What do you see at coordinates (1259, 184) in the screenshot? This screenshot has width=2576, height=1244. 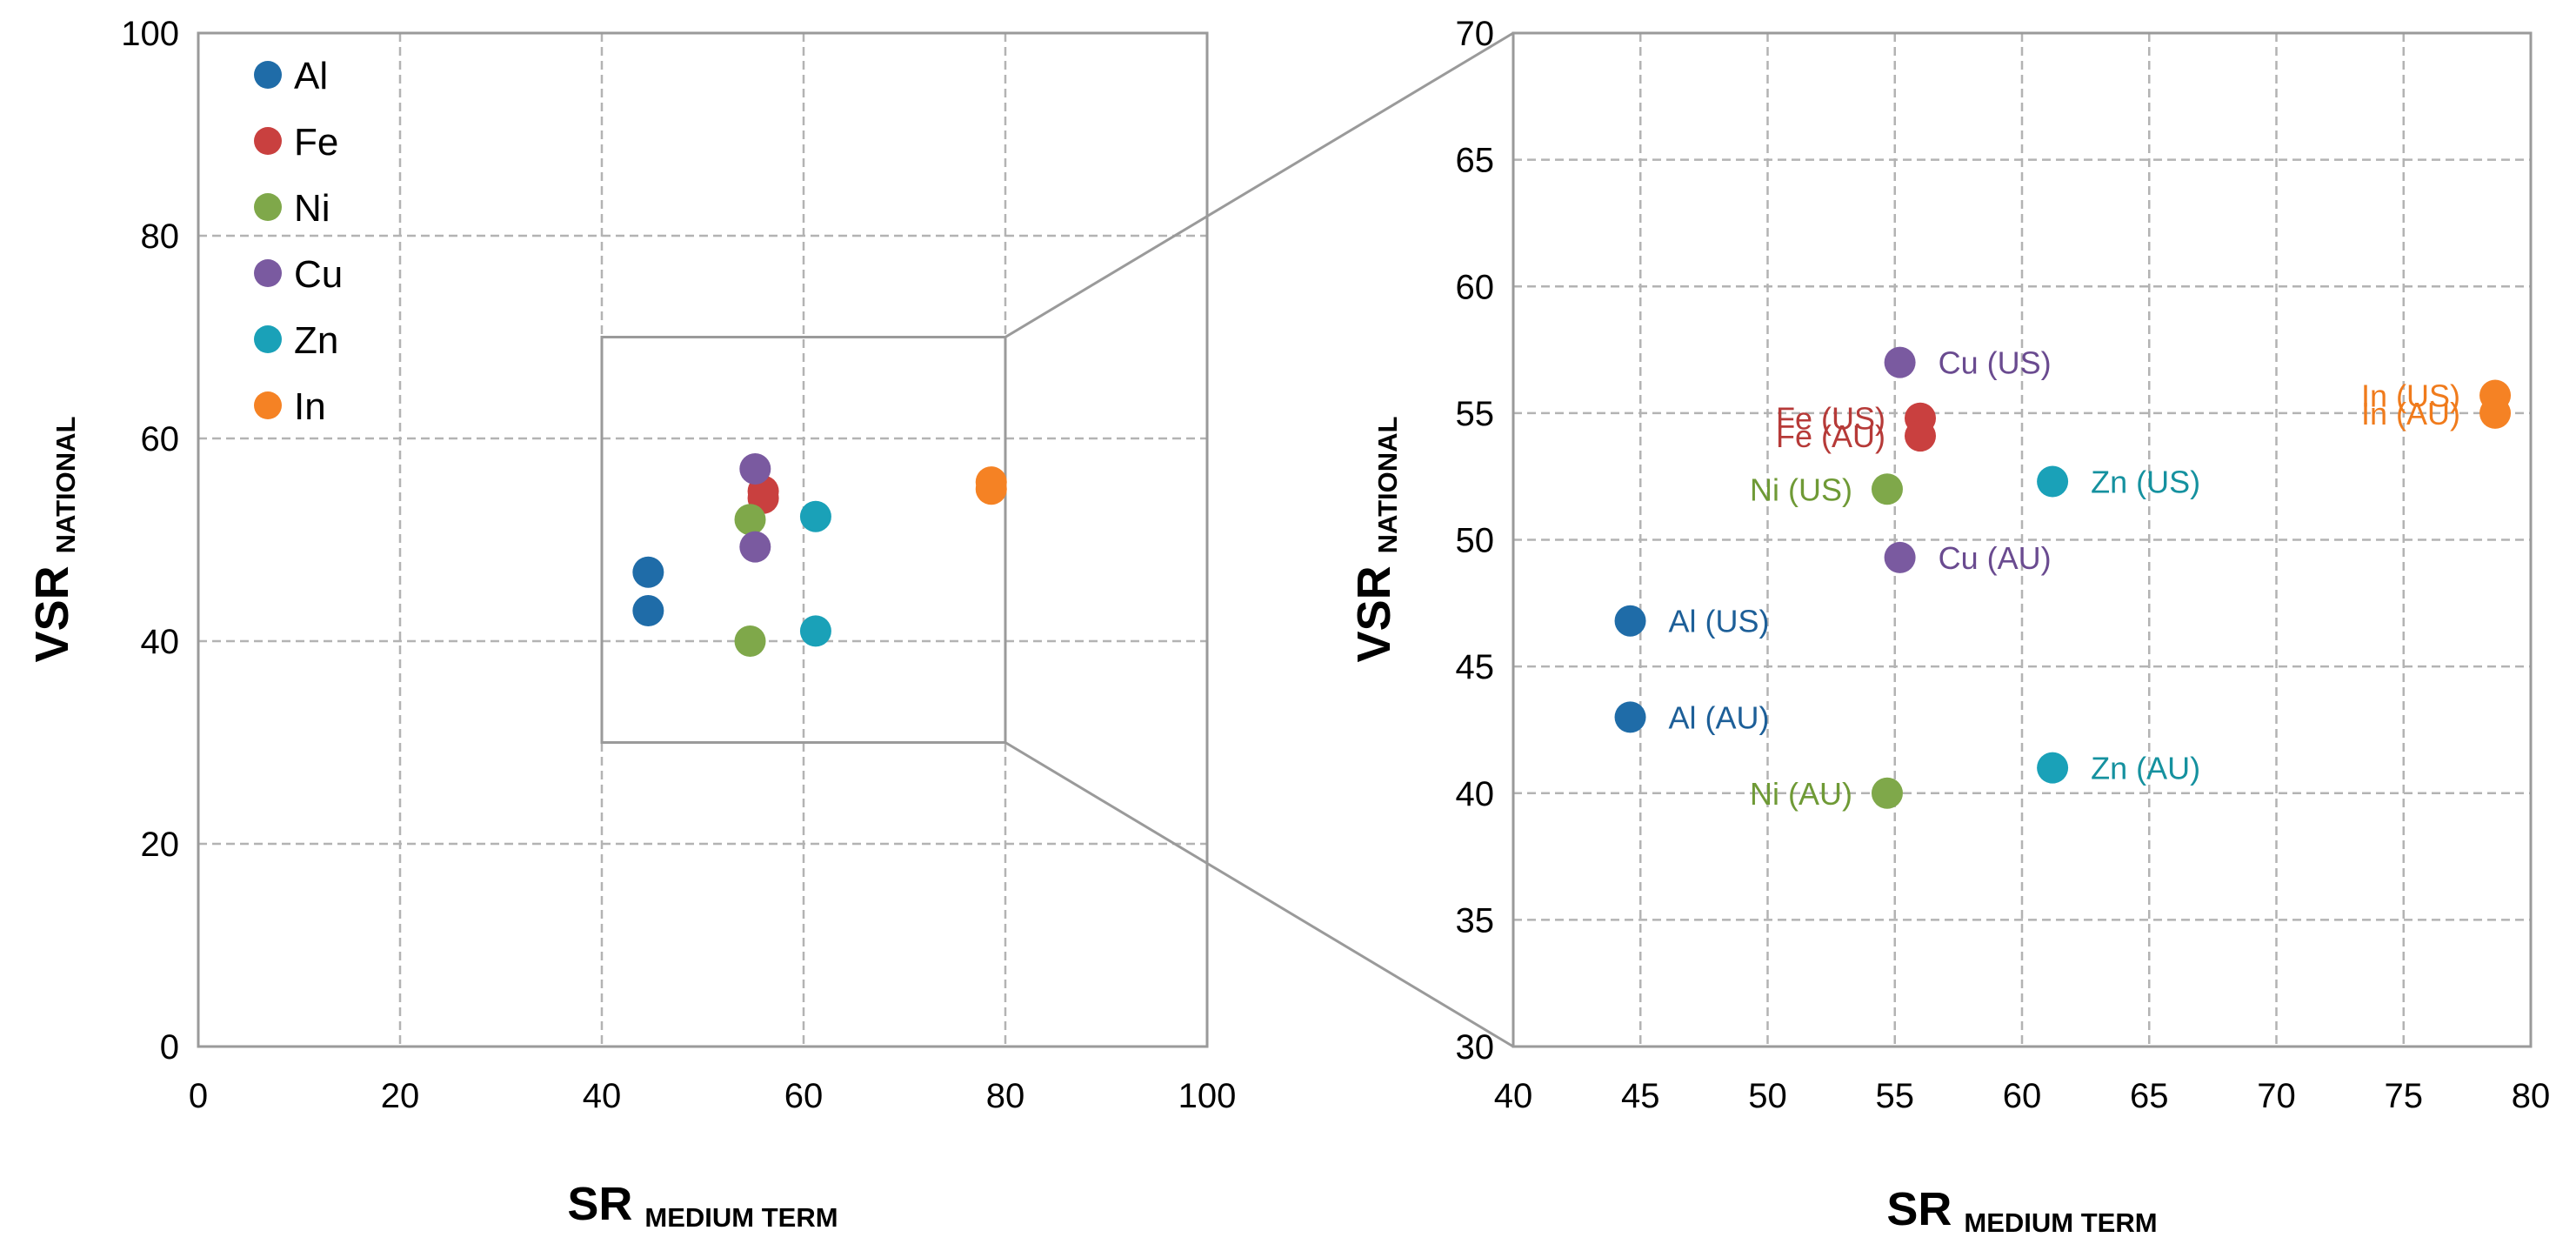 I see `connector-top` at bounding box center [1259, 184].